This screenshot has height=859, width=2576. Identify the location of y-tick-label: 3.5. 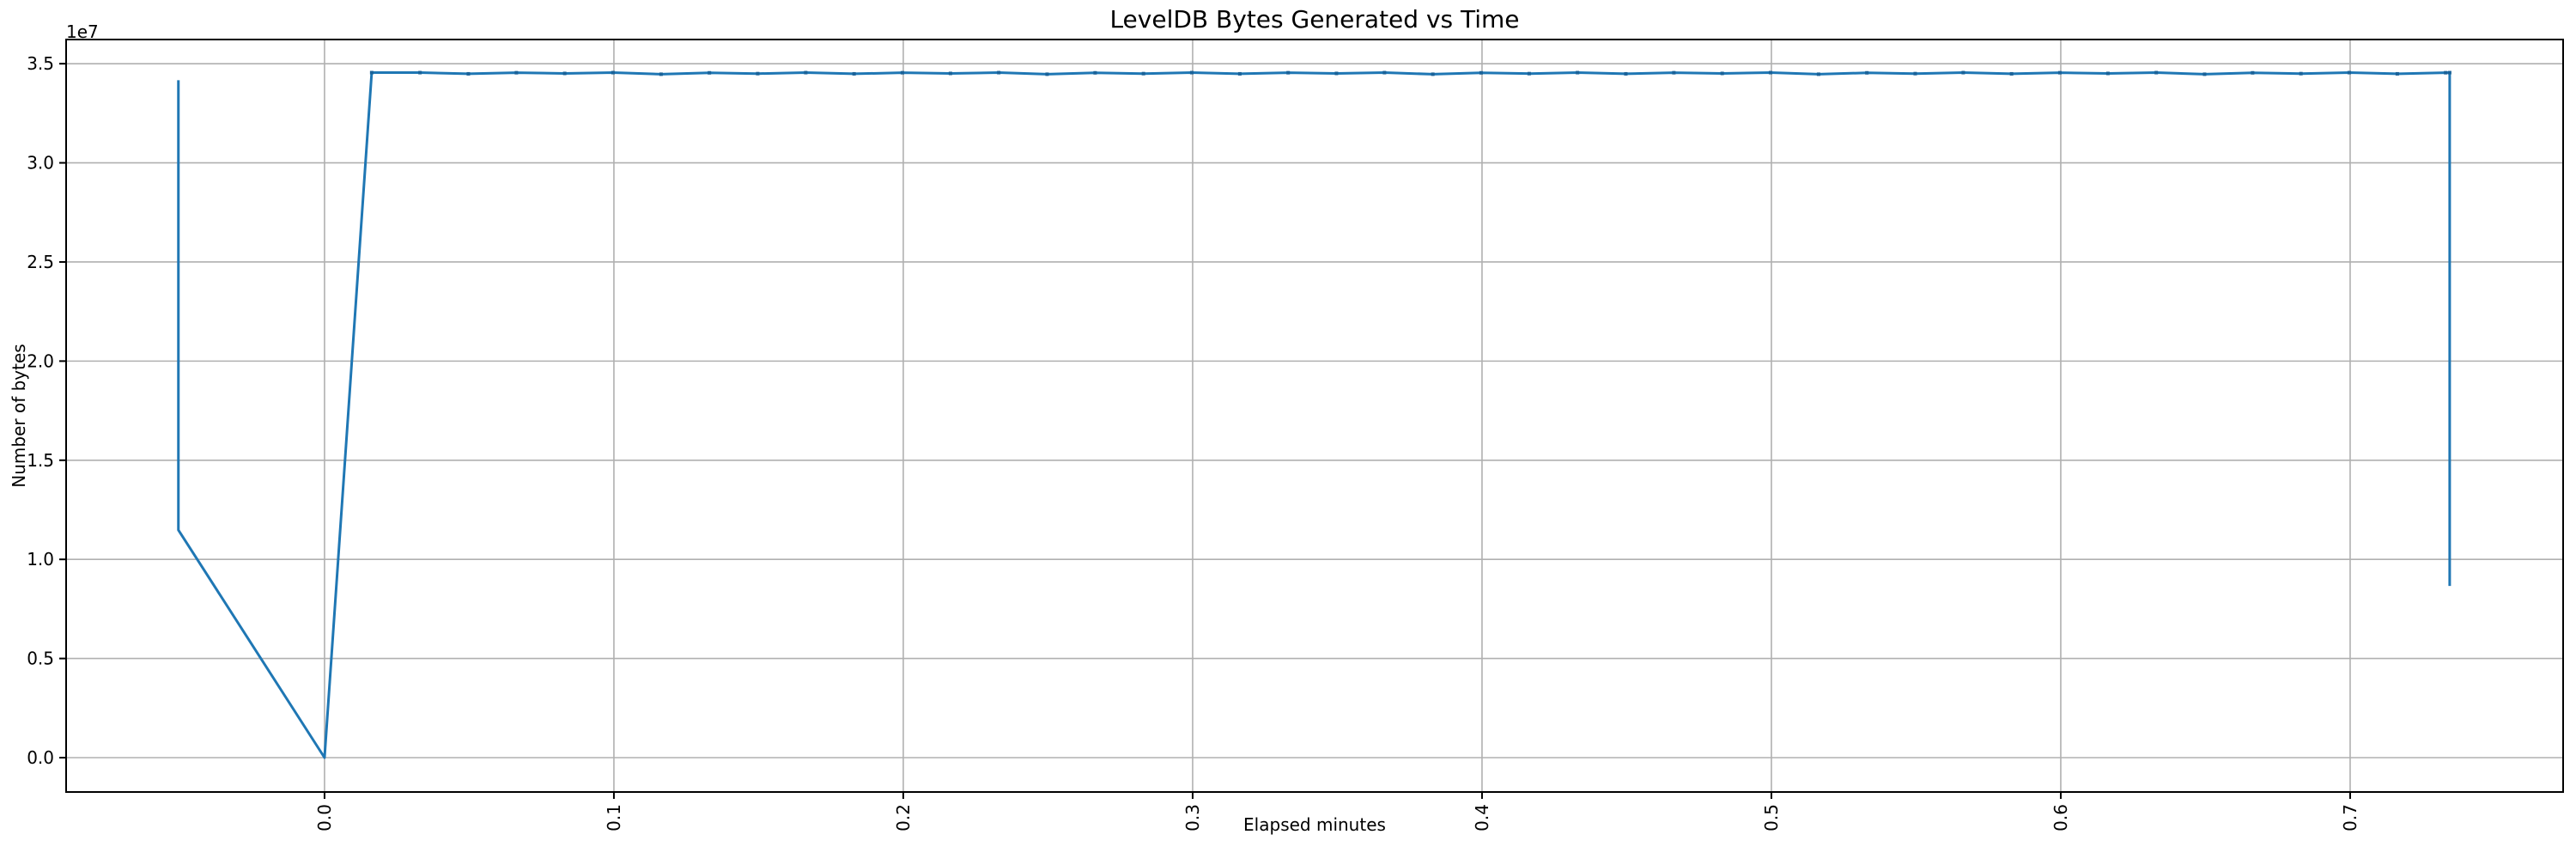
(40, 64).